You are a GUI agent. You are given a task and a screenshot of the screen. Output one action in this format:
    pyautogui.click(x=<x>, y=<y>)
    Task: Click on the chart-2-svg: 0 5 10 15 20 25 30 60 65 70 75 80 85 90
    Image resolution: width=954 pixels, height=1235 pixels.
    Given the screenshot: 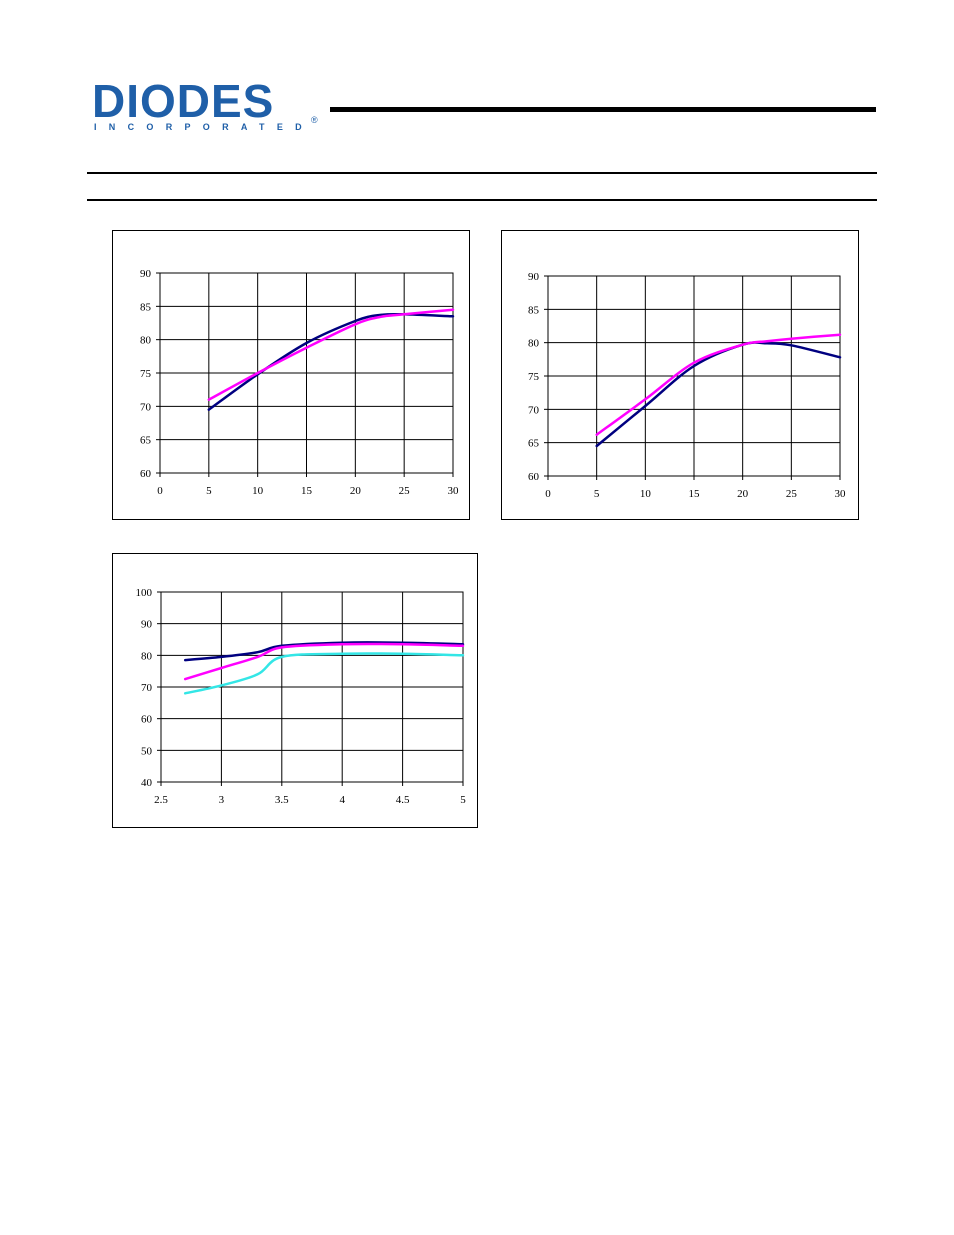 What is the action you would take?
    pyautogui.click(x=687, y=385)
    